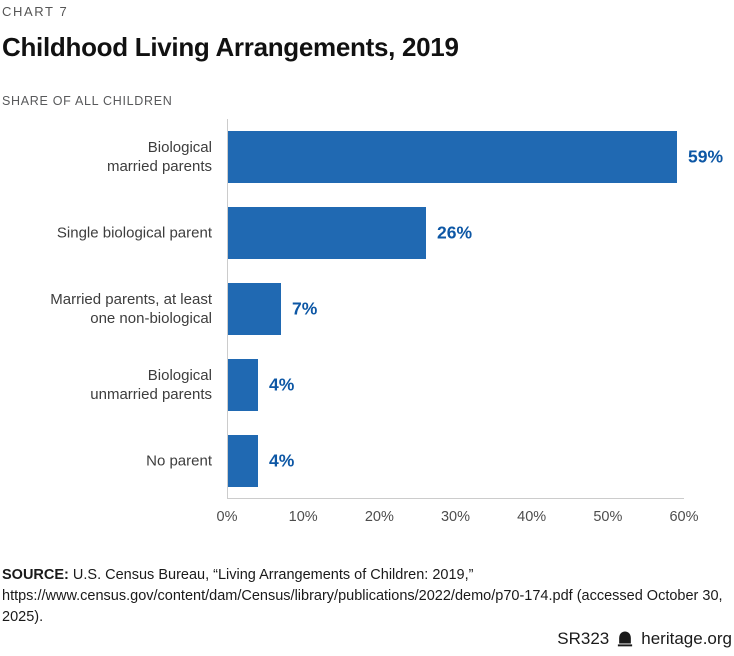 The width and height of the screenshot is (734, 656). What do you see at coordinates (107, 385) in the screenshot?
I see `category-label: Biological unmarried parents` at bounding box center [107, 385].